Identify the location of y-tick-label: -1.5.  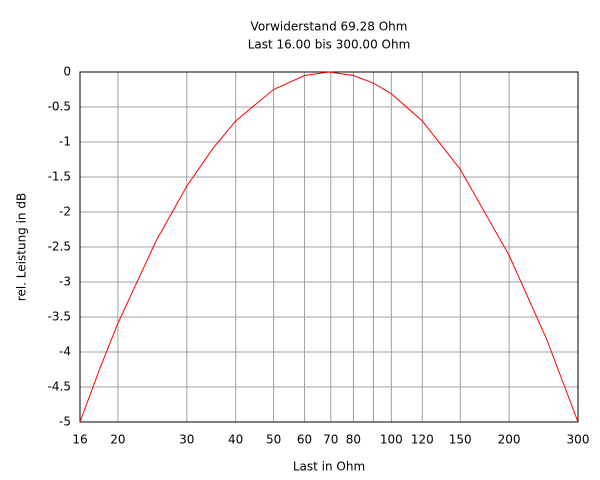
(59, 177).